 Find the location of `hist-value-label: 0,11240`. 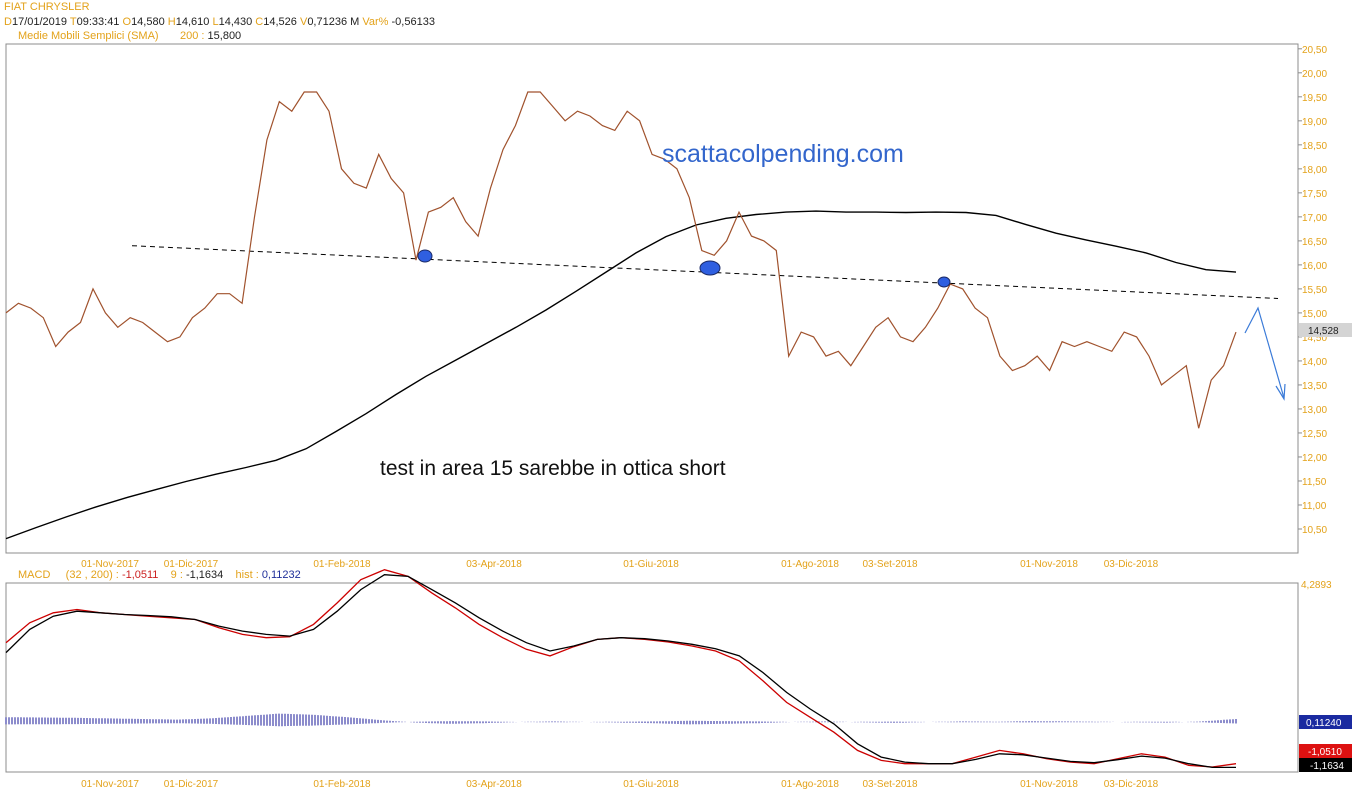

hist-value-label: 0,11240 is located at coordinates (1324, 723).